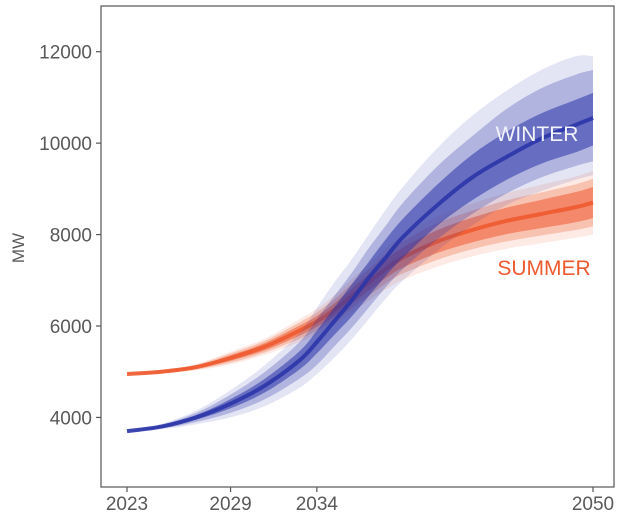 The image size is (619, 514). What do you see at coordinates (71, 327) in the screenshot?
I see `y-tick-label: 6000` at bounding box center [71, 327].